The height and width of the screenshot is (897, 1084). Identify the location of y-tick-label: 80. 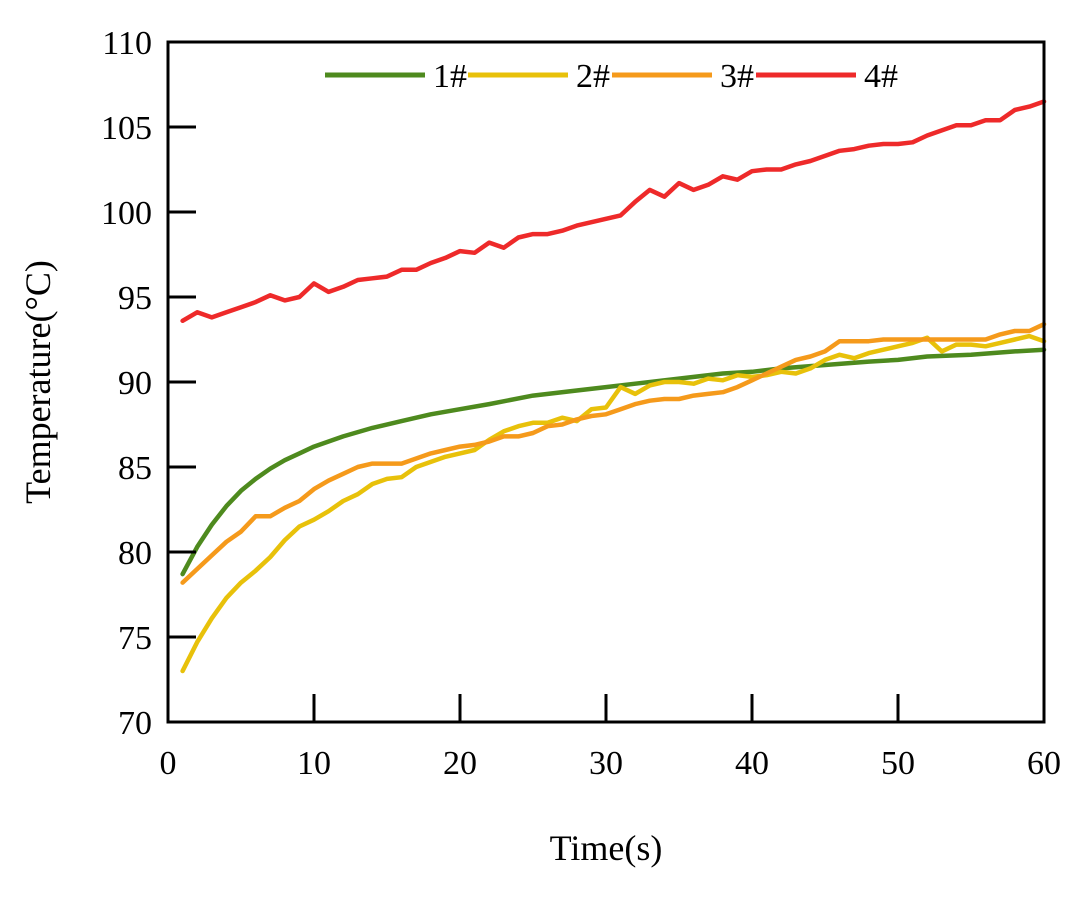
(135, 553).